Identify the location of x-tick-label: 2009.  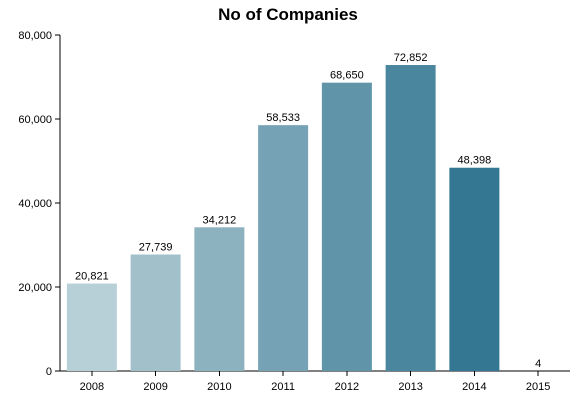
(155, 387).